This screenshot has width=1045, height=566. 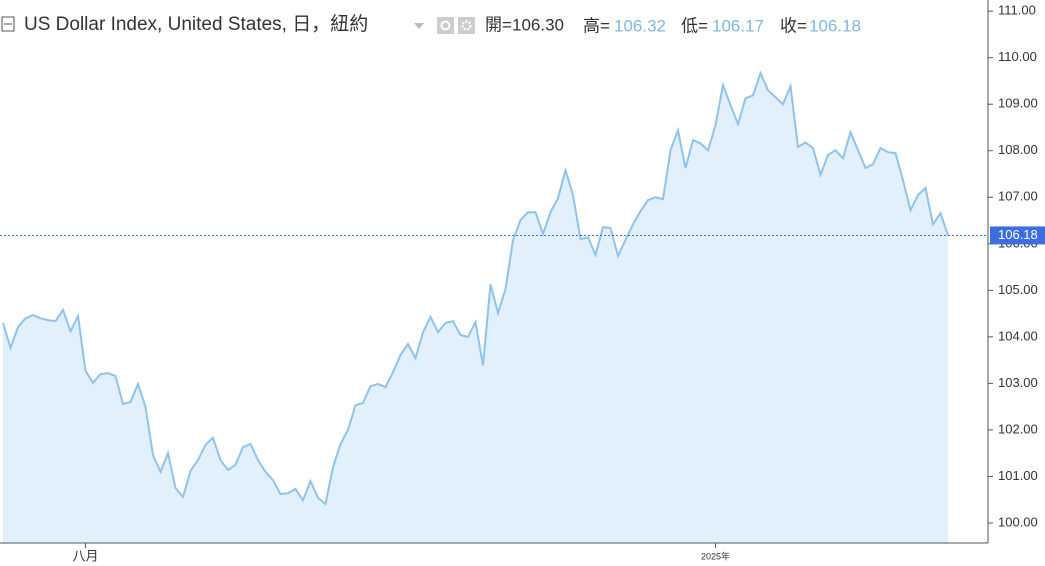 What do you see at coordinates (738, 25) in the screenshot?
I see `low-value: 106.17` at bounding box center [738, 25].